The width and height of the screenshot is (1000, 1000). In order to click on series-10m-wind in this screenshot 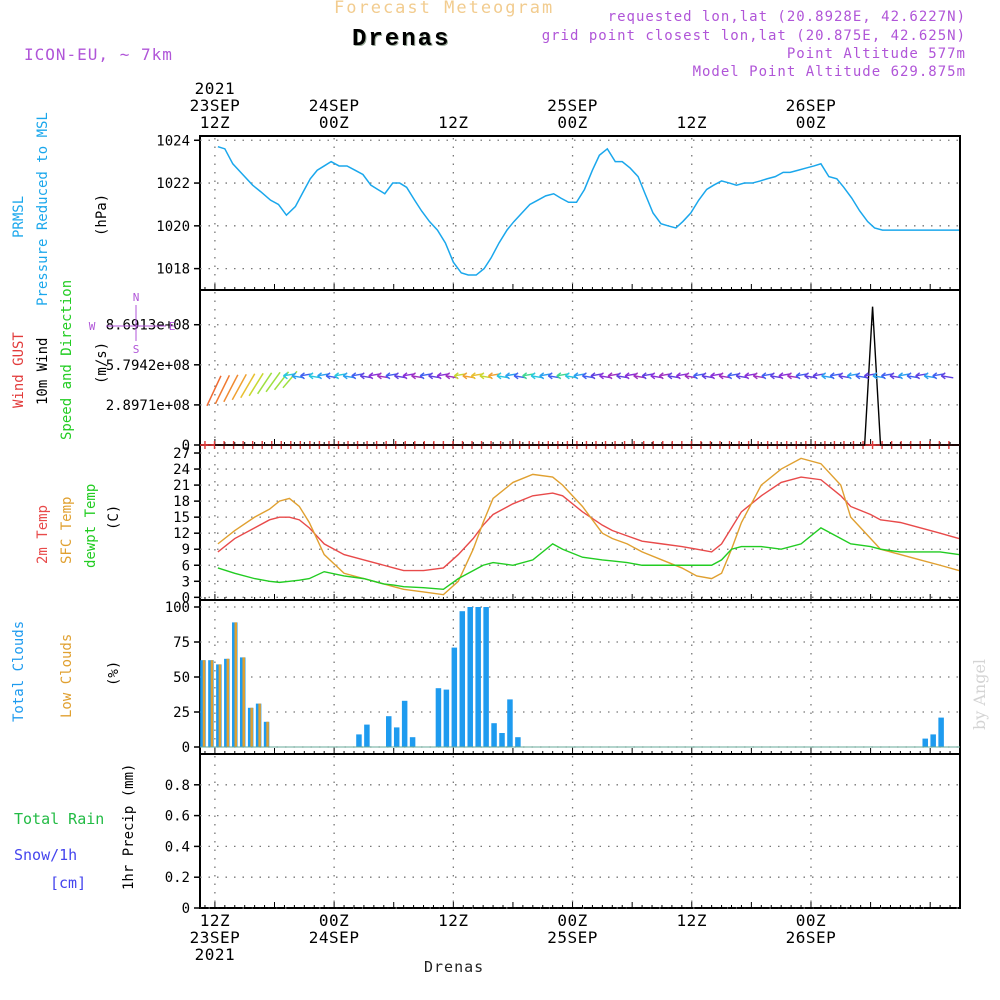, I will do `click(587, 376)`.